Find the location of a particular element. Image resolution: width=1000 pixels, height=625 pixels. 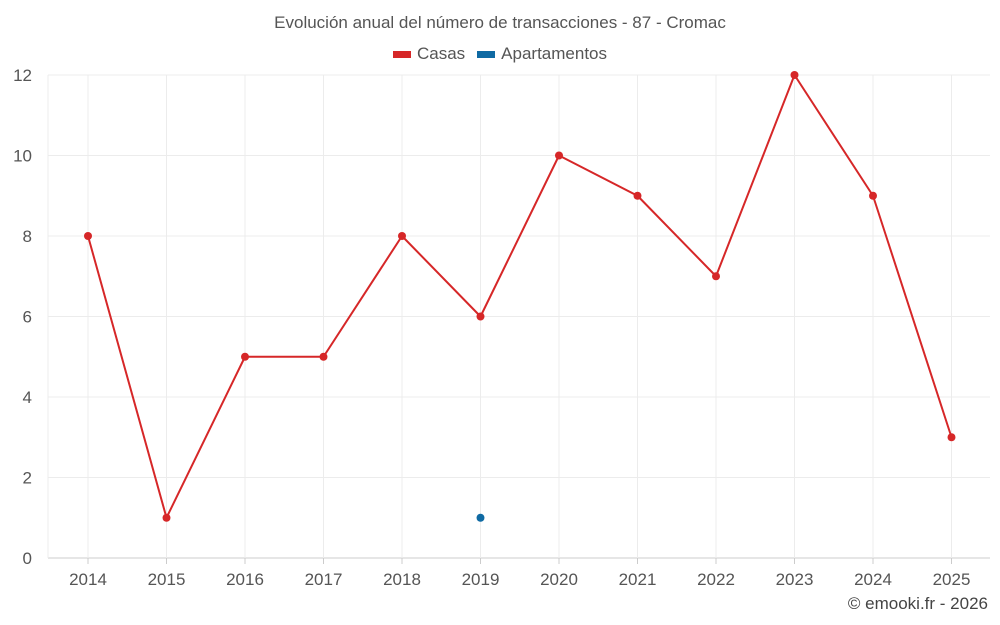

data-point-casas-2025 is located at coordinates (951, 437).